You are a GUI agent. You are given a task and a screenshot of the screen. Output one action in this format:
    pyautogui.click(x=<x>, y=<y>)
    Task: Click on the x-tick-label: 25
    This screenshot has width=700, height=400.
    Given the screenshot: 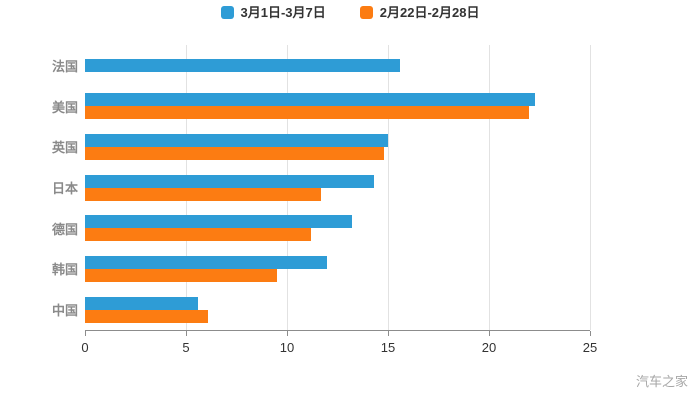 What is the action you would take?
    pyautogui.click(x=590, y=347)
    